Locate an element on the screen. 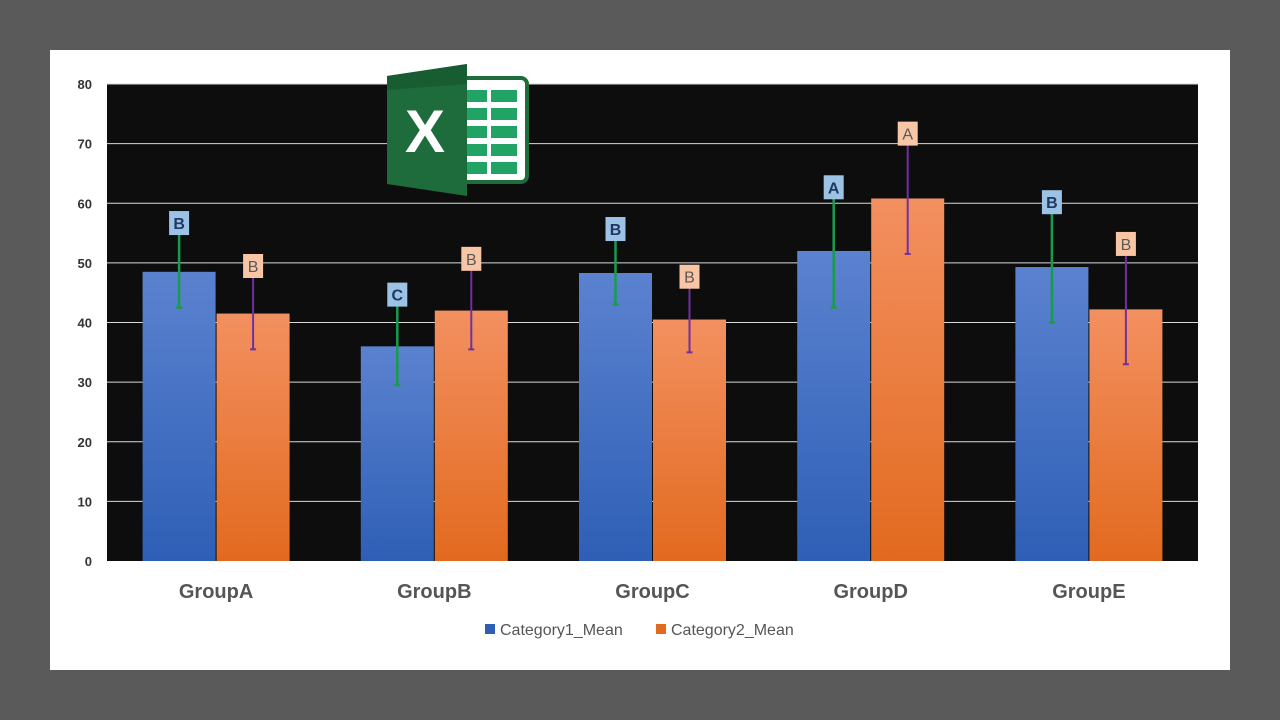  y-tick-label: 0 is located at coordinates (88, 561).